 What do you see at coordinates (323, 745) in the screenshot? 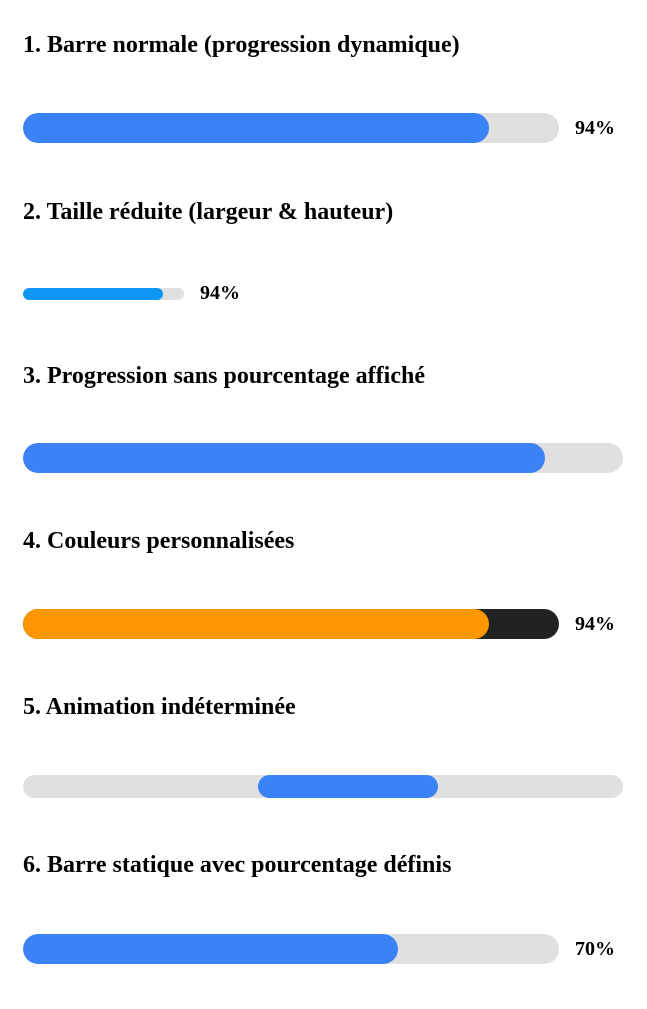
I see `progress-section-indeterminate: 5. Animation indéterminée` at bounding box center [323, 745].